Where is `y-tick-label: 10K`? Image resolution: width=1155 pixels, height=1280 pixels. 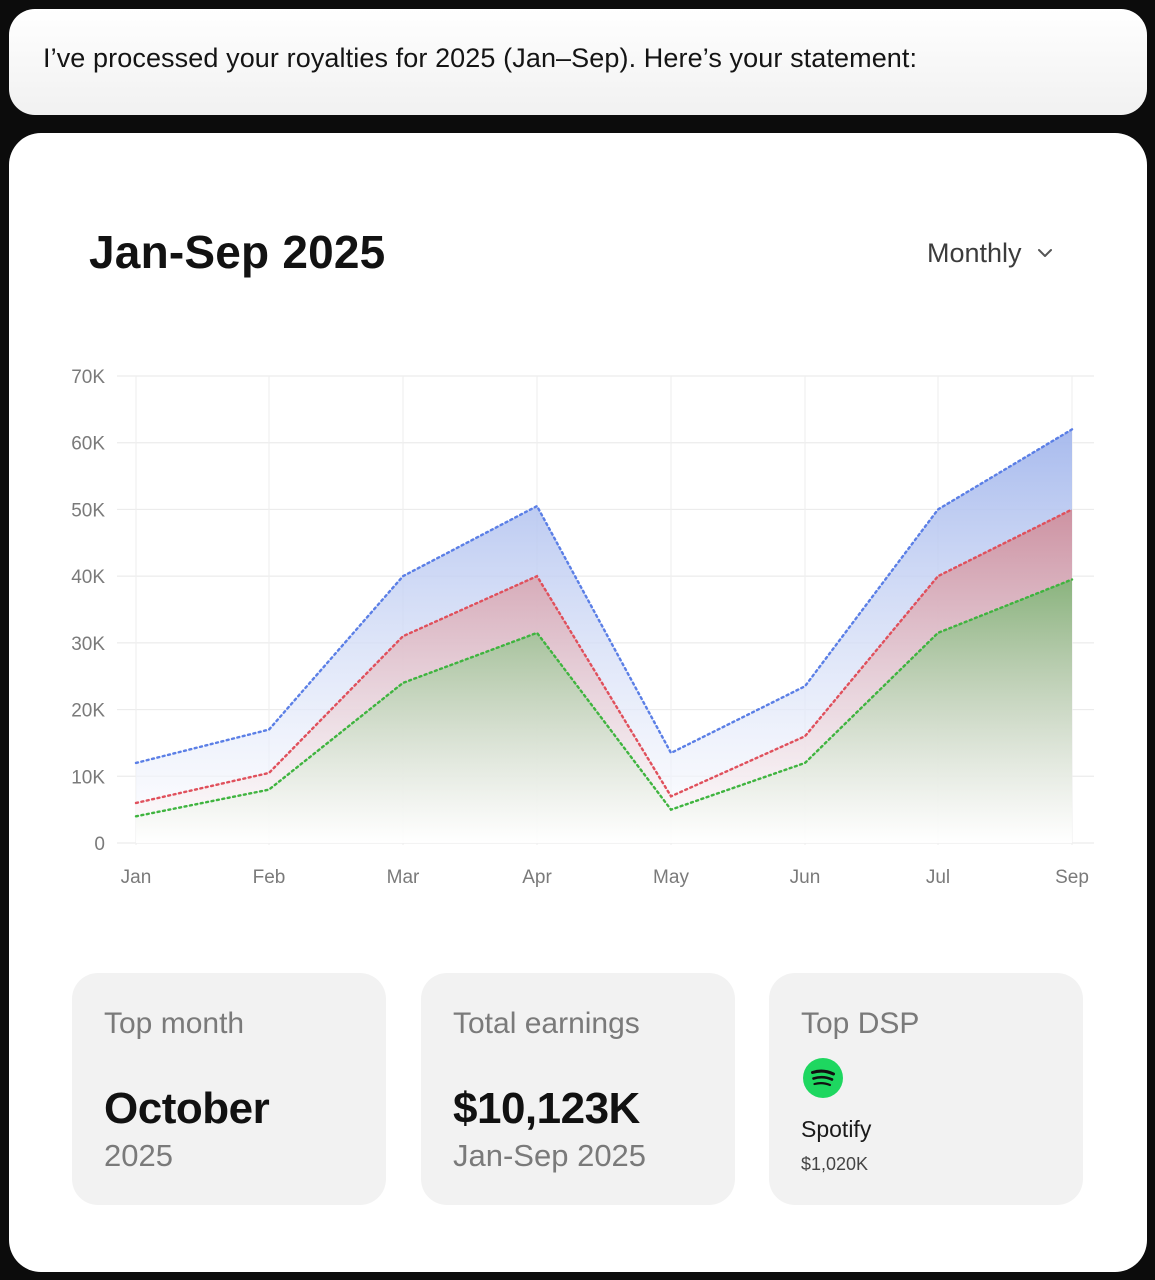 y-tick-label: 10K is located at coordinates (88, 777).